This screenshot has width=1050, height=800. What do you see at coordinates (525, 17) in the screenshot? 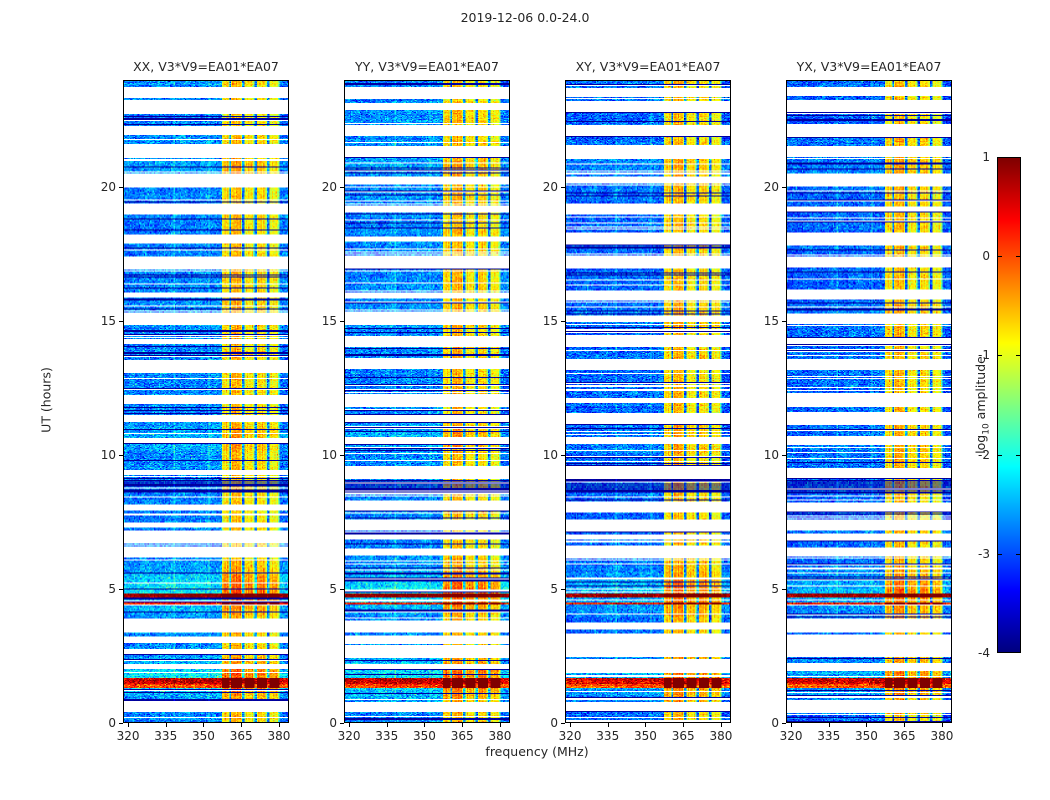
I see `figure-suptitle: 2019-12-06 0.0-24.0` at bounding box center [525, 17].